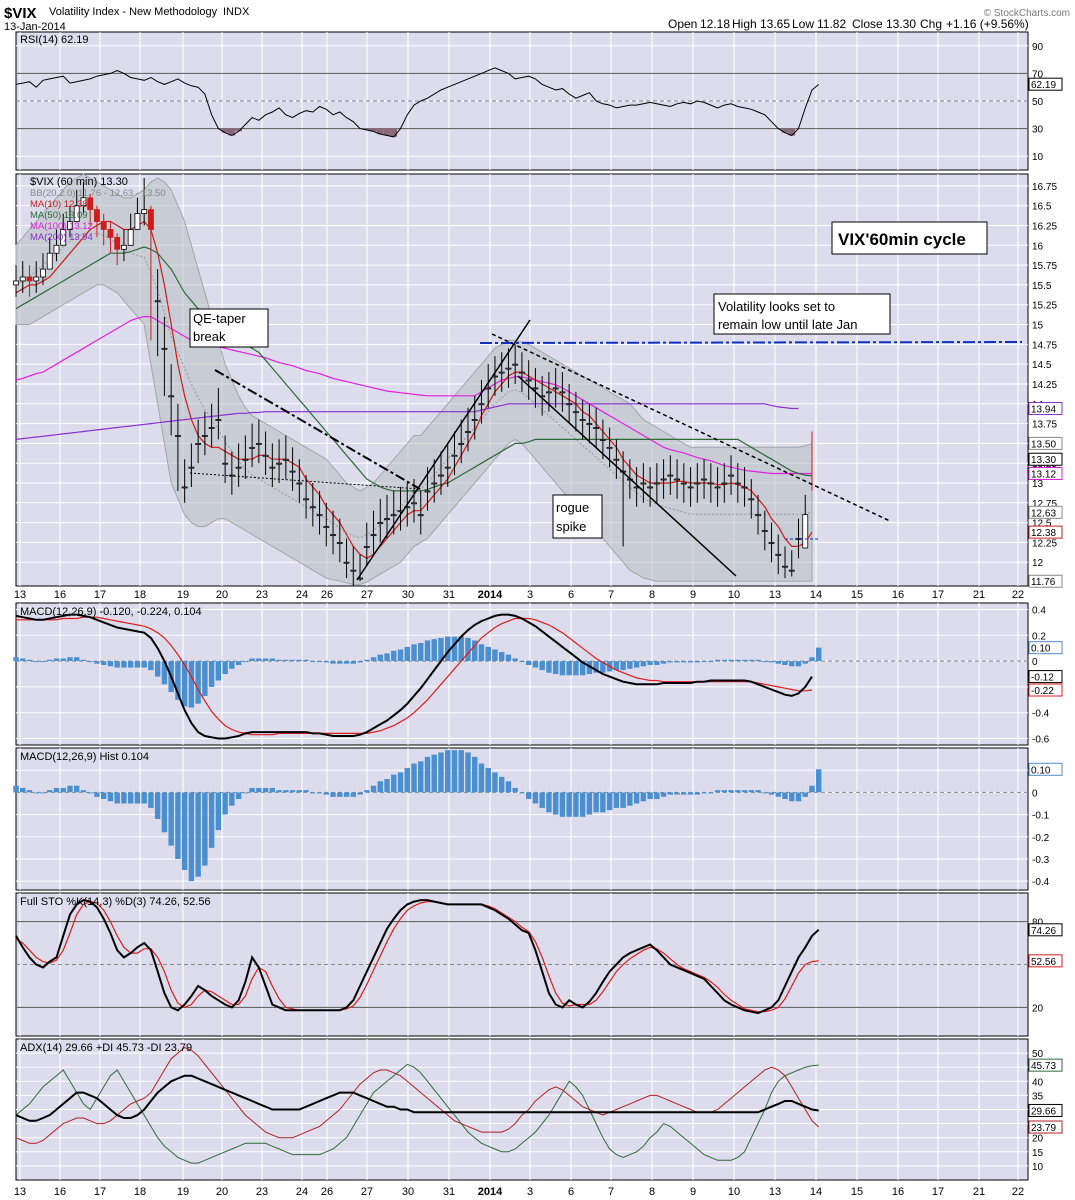  I want to click on hist-ytick: -0.4, so click(1041, 882).